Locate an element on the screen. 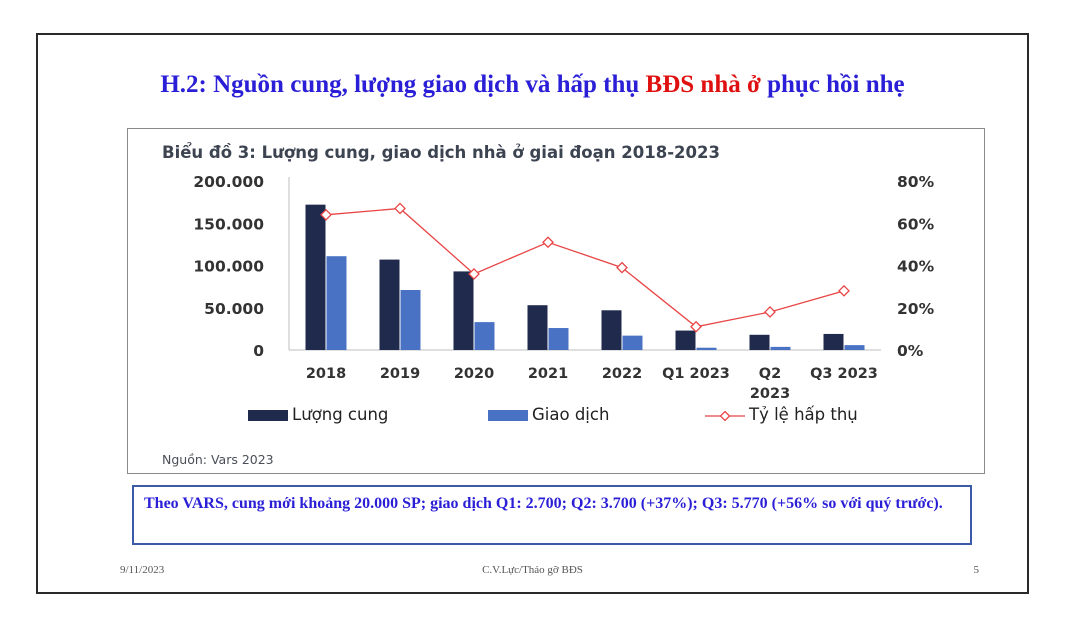  y-right-tick-label: 0% is located at coordinates (910, 351).